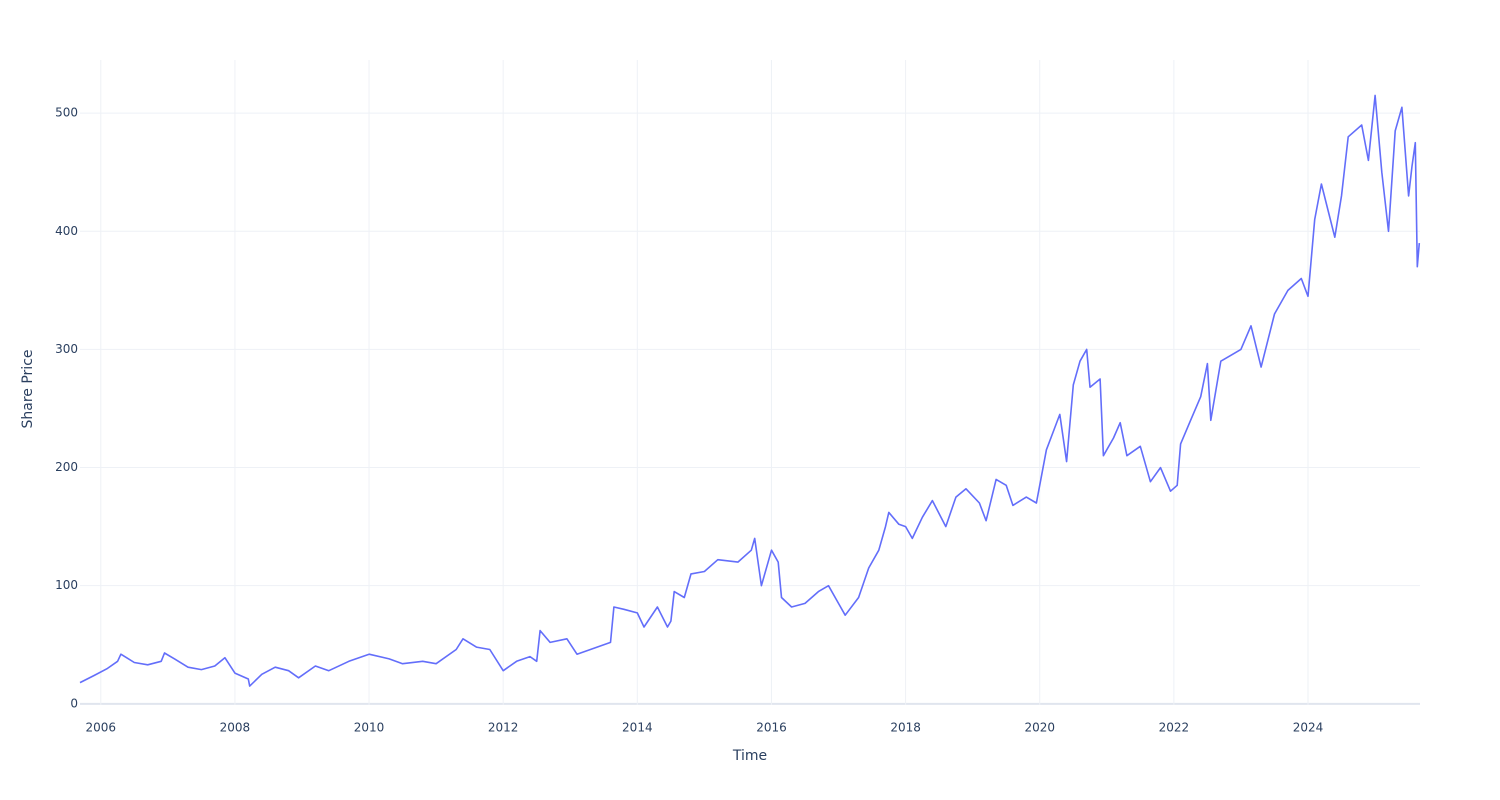  Describe the element at coordinates (66, 231) in the screenshot. I see `y-tick-label: 400` at that location.